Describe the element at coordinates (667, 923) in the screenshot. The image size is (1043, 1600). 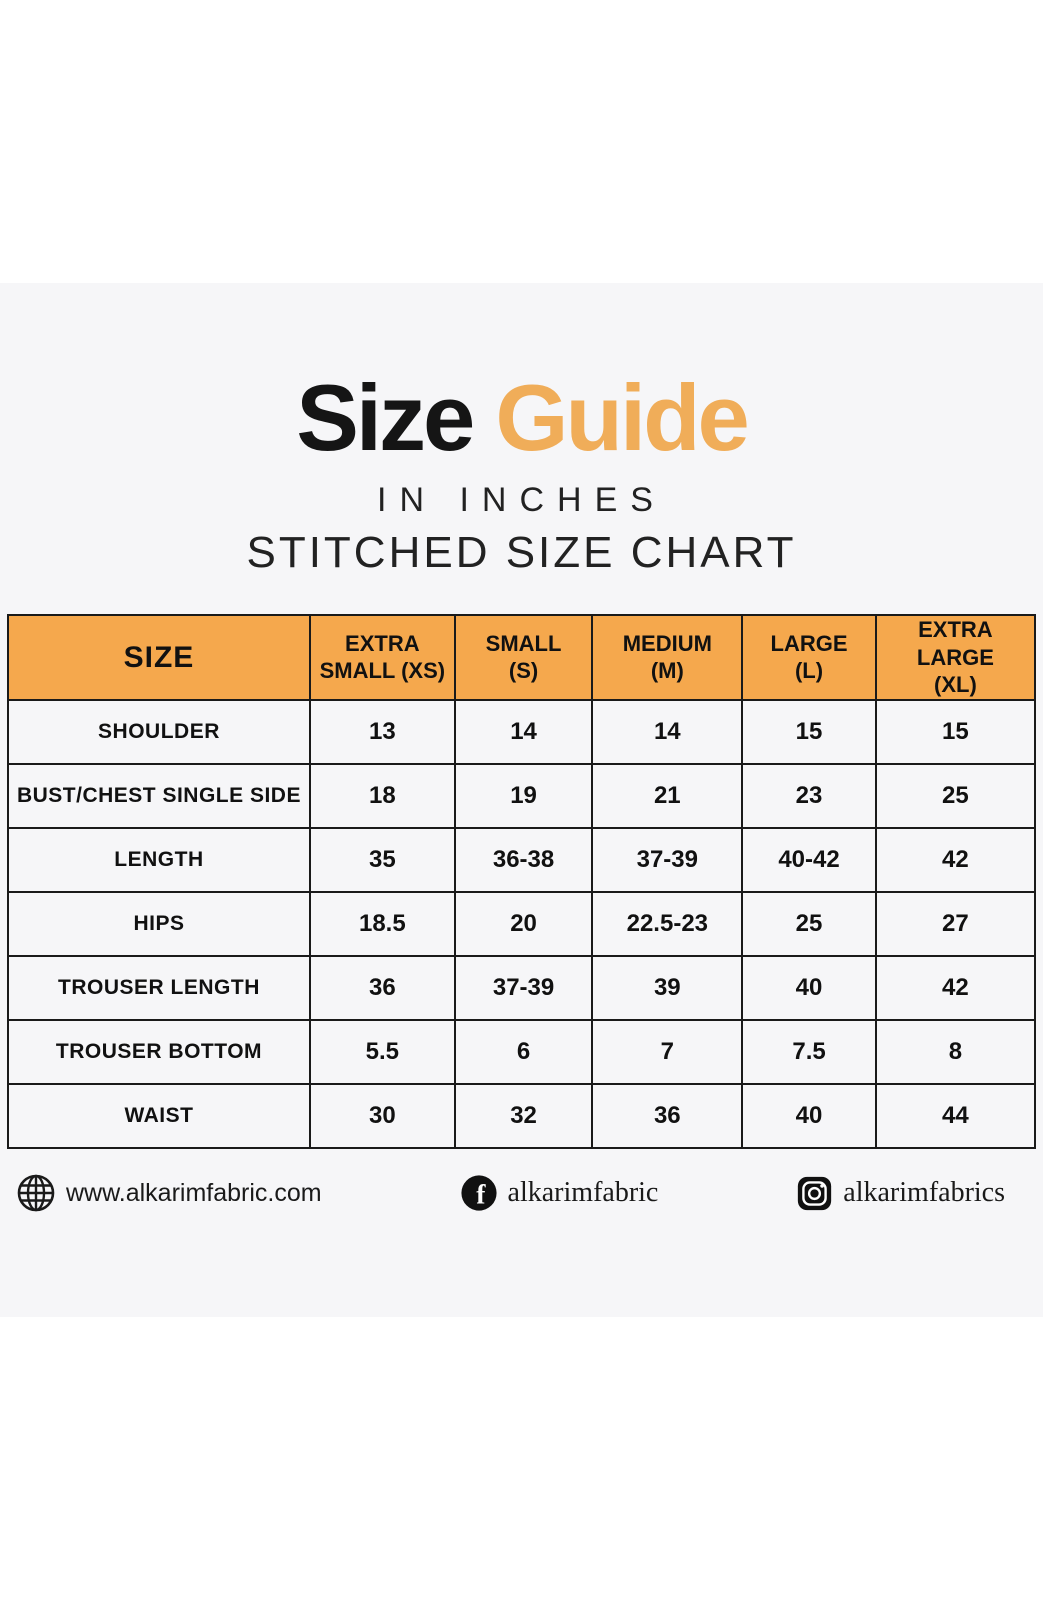
I see `value-cell: 22.5-23` at that location.